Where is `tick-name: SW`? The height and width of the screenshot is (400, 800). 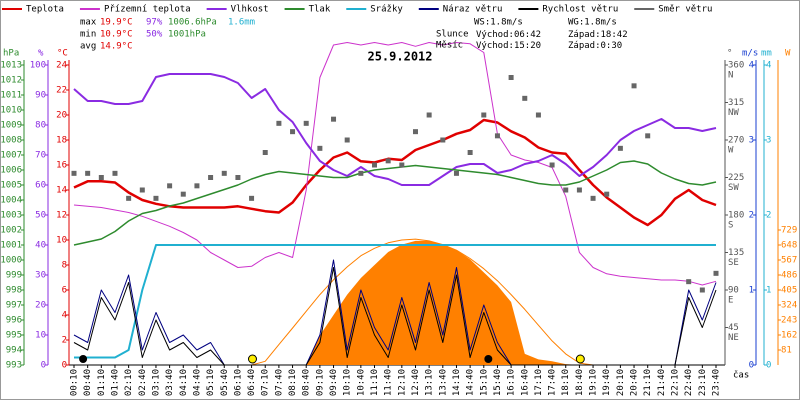 tick-name: SW is located at coordinates (733, 188).